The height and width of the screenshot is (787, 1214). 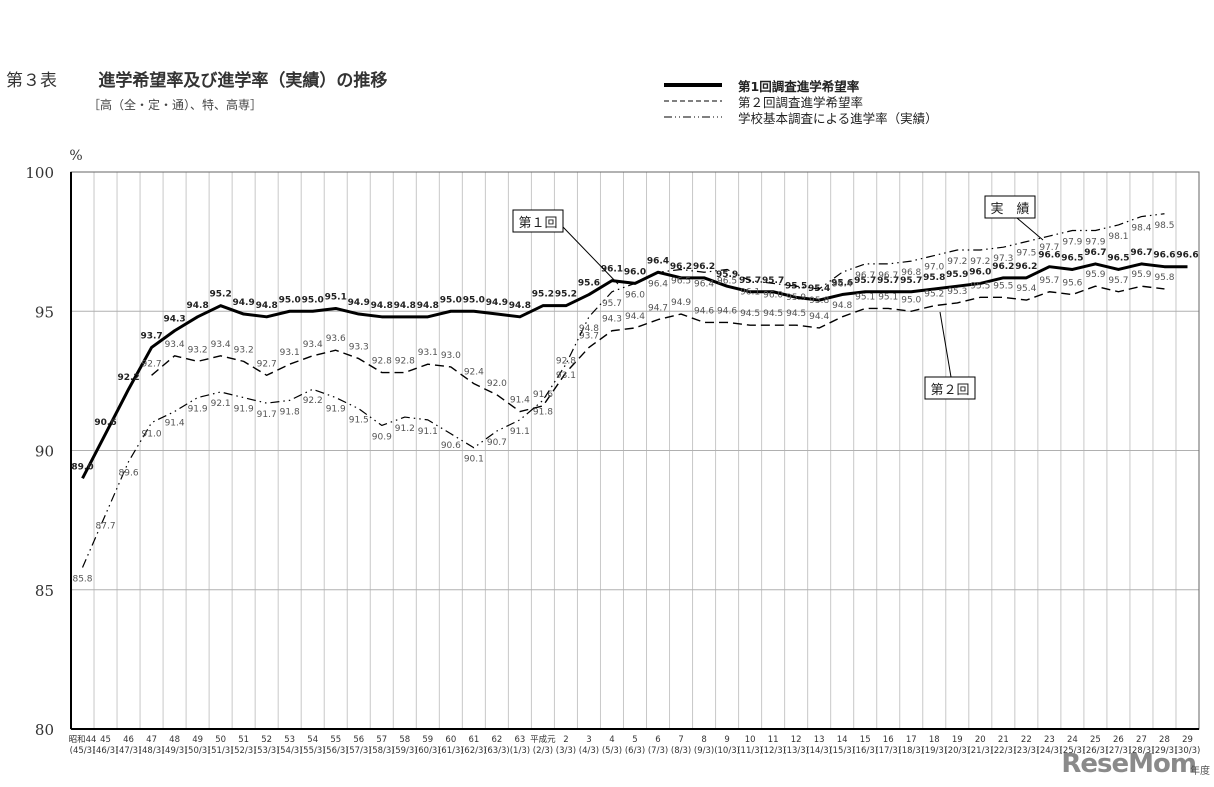 I want to click on x-tick-label: 14, so click(x=842, y=740).